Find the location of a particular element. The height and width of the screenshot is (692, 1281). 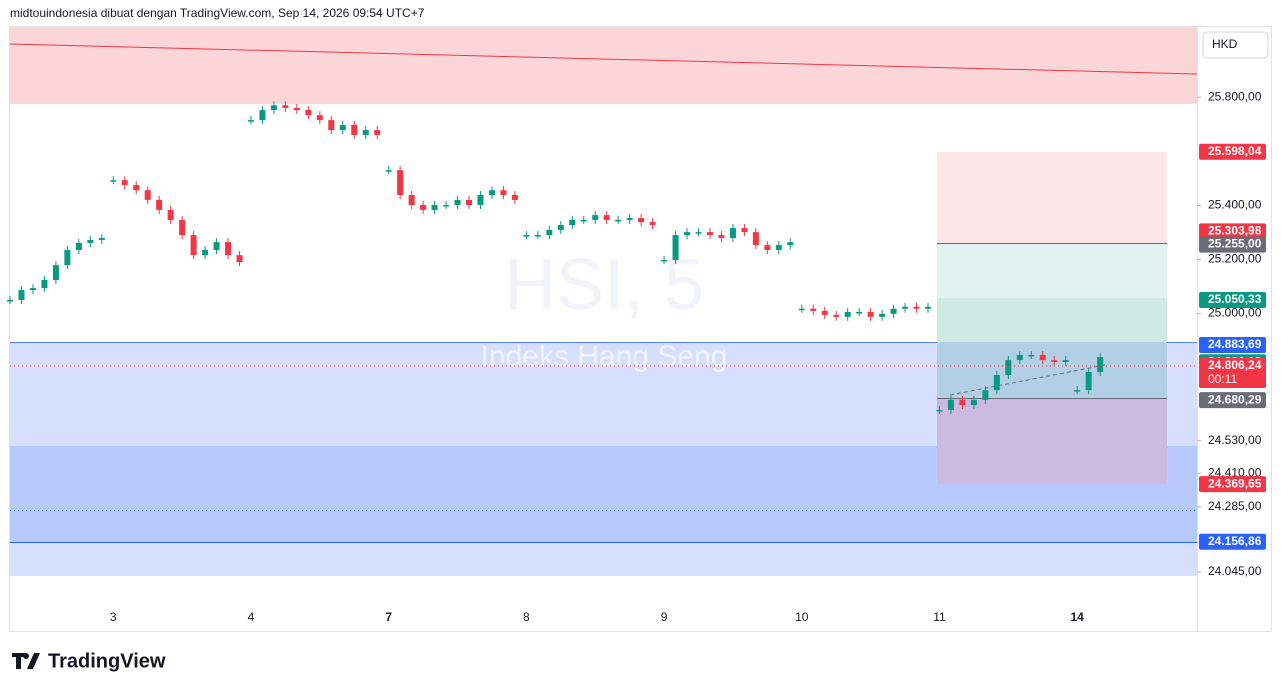

price-label: 24.680,29 is located at coordinates (1235, 399).